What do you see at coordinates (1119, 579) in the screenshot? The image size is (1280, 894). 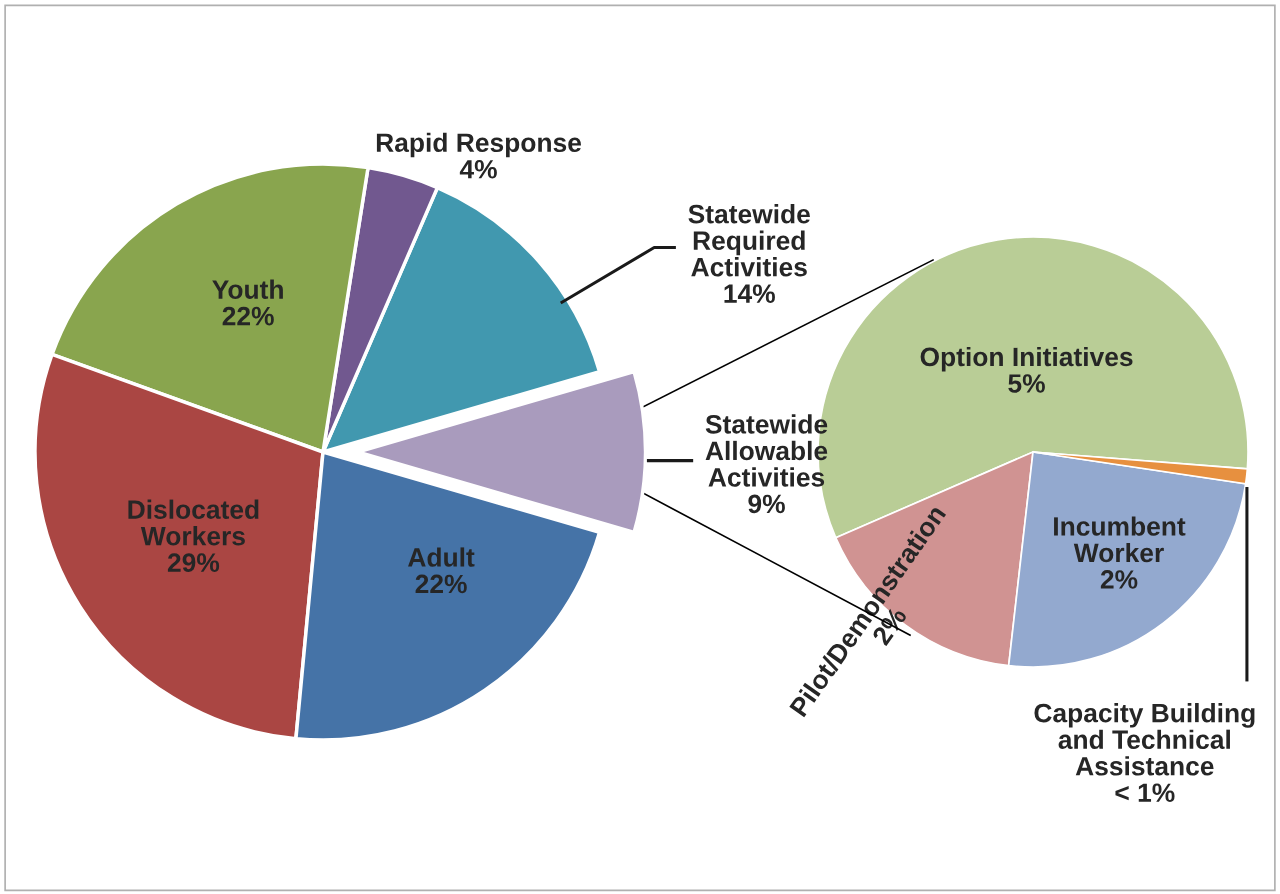 I see `data-label: 2%` at bounding box center [1119, 579].